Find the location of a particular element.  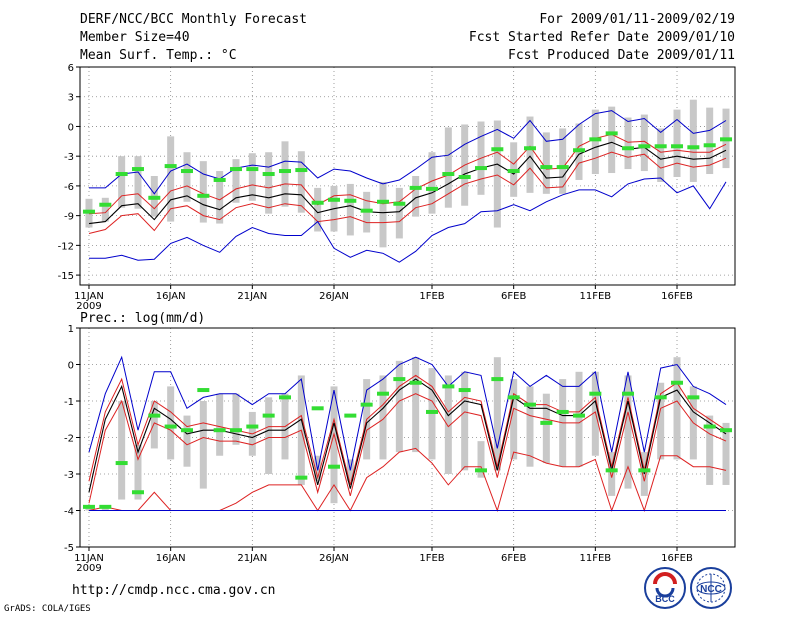

panel-title: Prec.: log(mm/d) is located at coordinates (142, 318).